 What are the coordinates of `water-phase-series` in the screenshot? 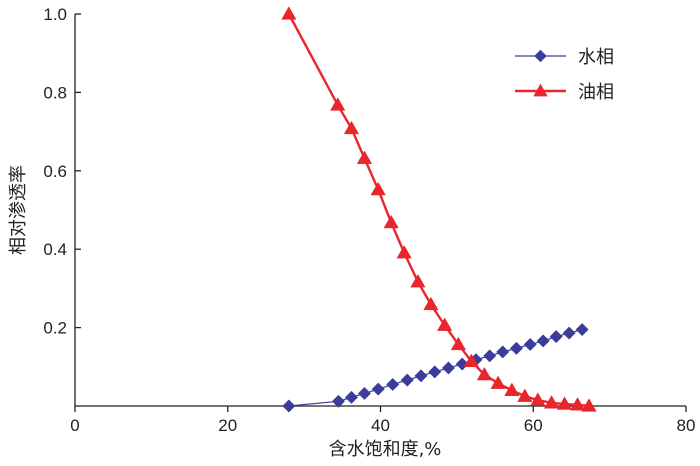 It's located at (435, 368).